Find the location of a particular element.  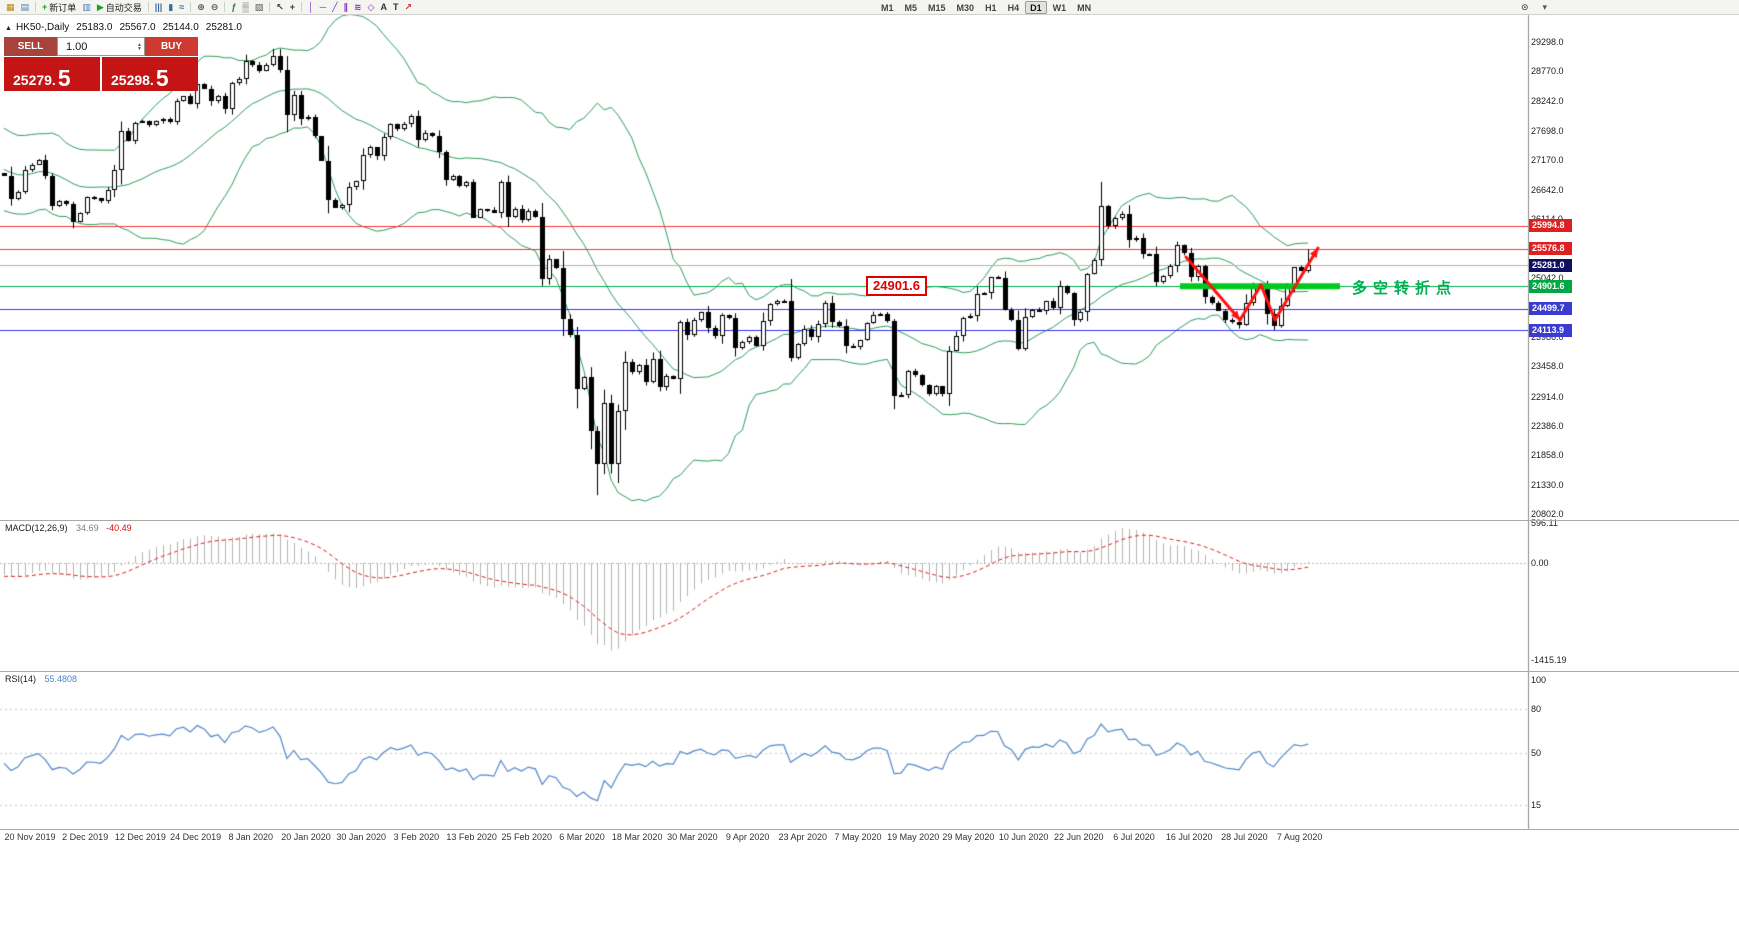

indicators-list-icon: ƒ is located at coordinates (234, 6).